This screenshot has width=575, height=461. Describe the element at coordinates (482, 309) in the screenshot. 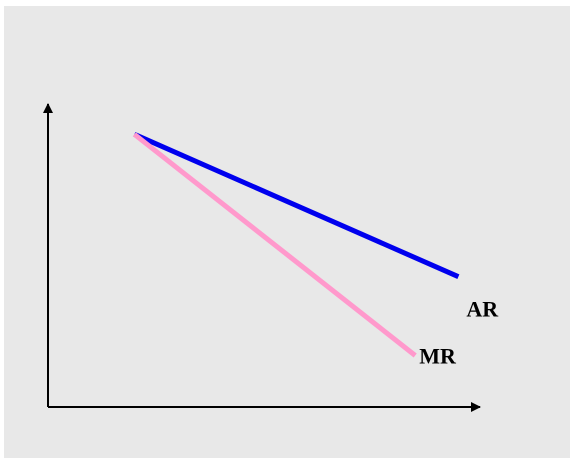

I see `ar-label: AR` at that location.